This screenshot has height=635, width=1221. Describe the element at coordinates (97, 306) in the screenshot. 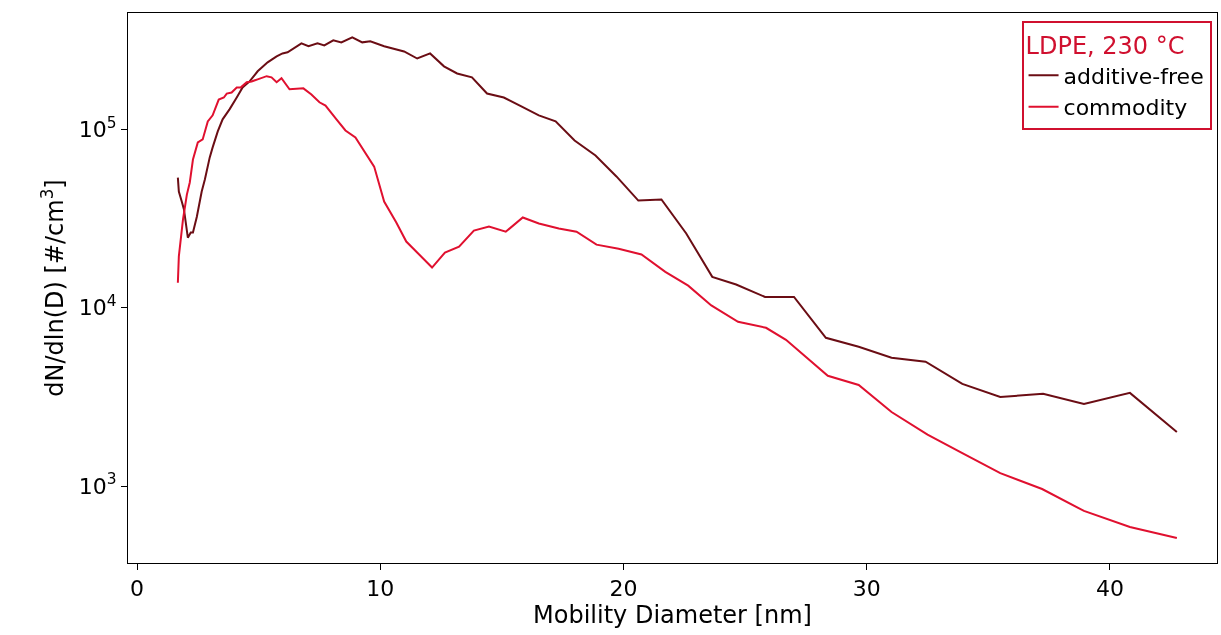

I see `y-tick-label: 10$^{4}$` at that location.